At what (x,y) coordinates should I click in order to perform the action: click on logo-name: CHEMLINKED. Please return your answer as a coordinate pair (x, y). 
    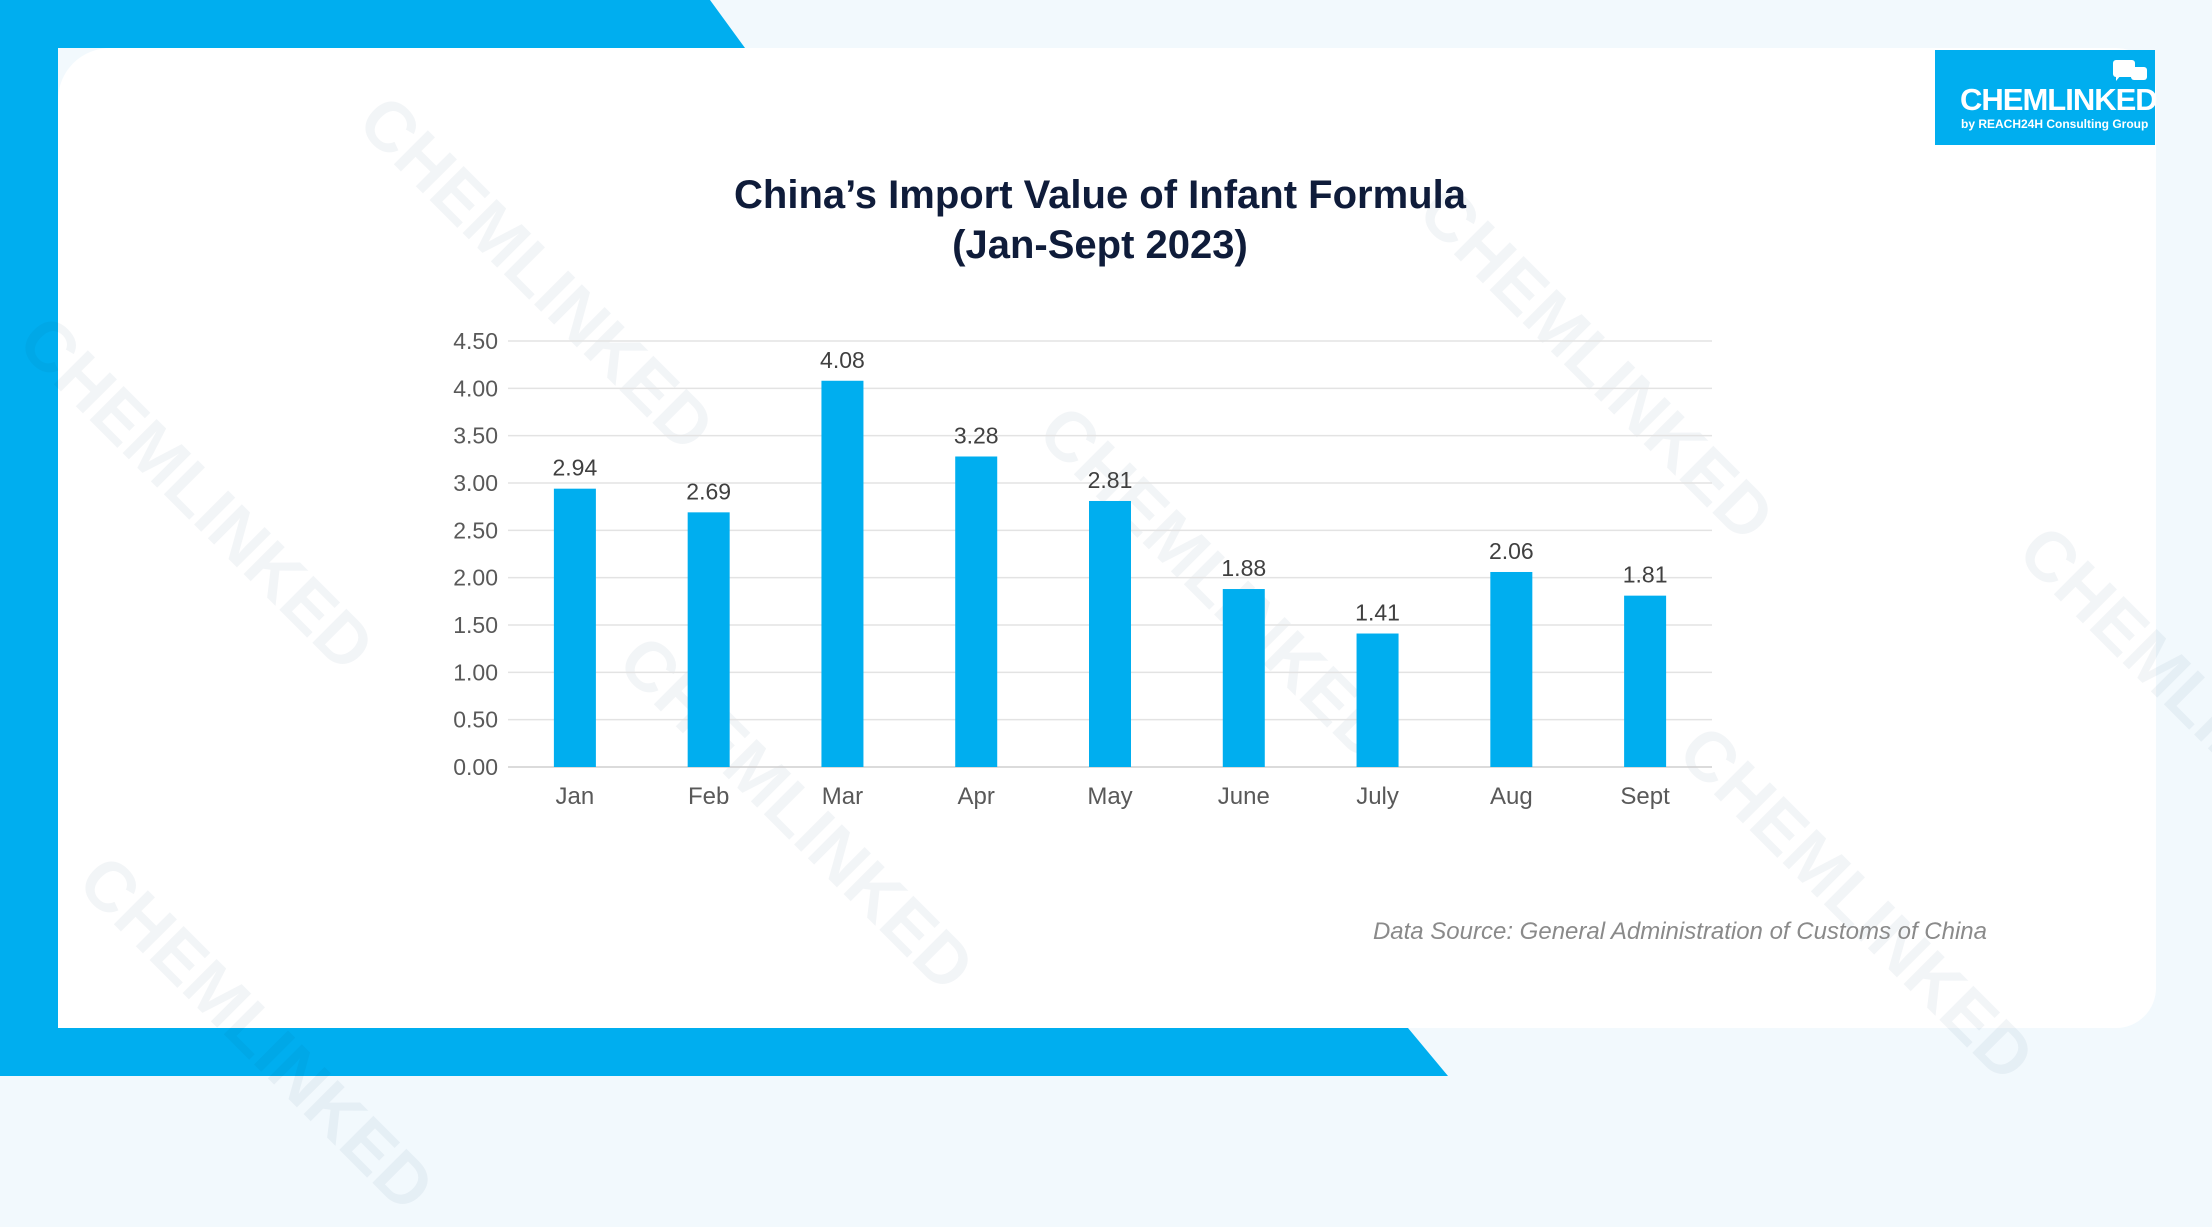
    Looking at the image, I should click on (2059, 99).